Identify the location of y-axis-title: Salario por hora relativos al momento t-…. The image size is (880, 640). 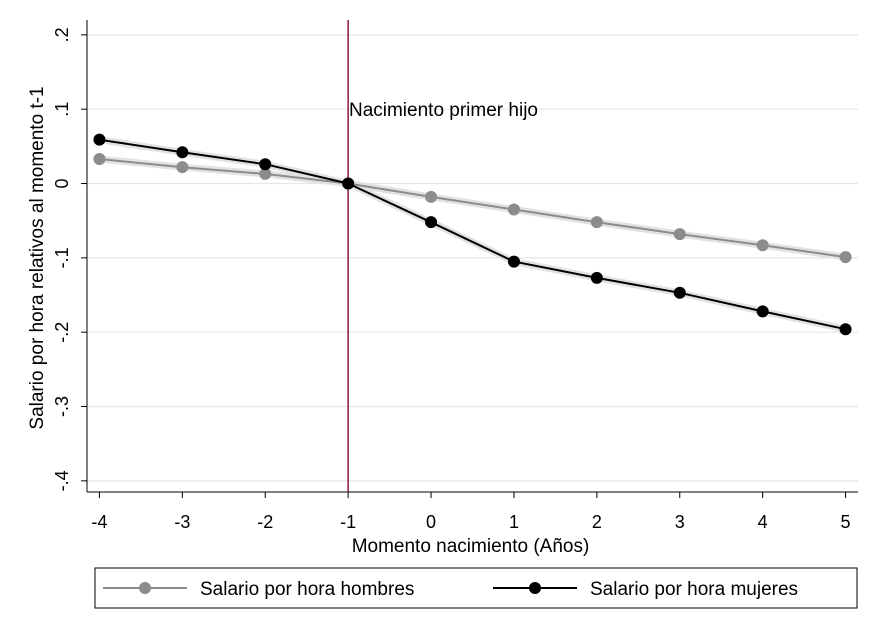
(37, 257).